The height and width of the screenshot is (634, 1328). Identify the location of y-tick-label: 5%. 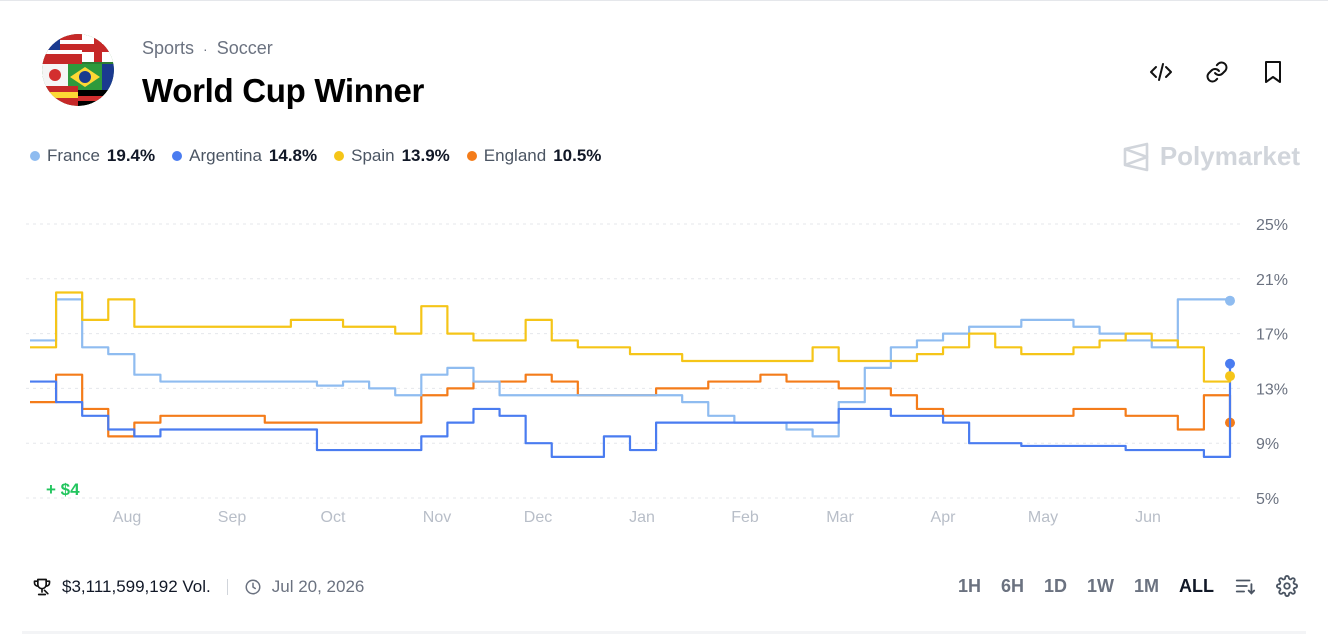
(1267, 499).